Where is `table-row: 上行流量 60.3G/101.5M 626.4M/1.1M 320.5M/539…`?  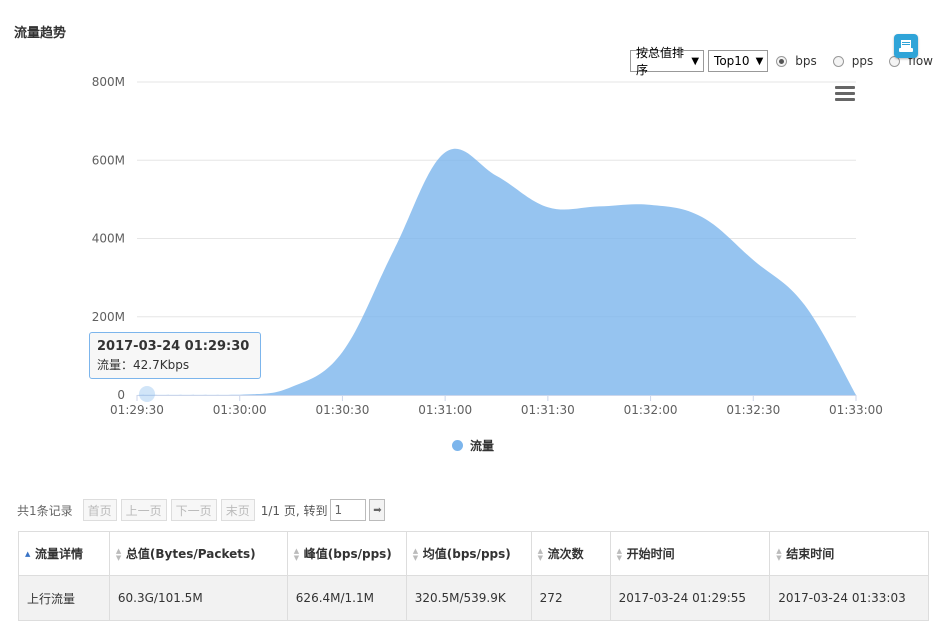 table-row: 上行流量 60.3G/101.5M 626.4M/1.1M 320.5M/539… is located at coordinates (473, 598).